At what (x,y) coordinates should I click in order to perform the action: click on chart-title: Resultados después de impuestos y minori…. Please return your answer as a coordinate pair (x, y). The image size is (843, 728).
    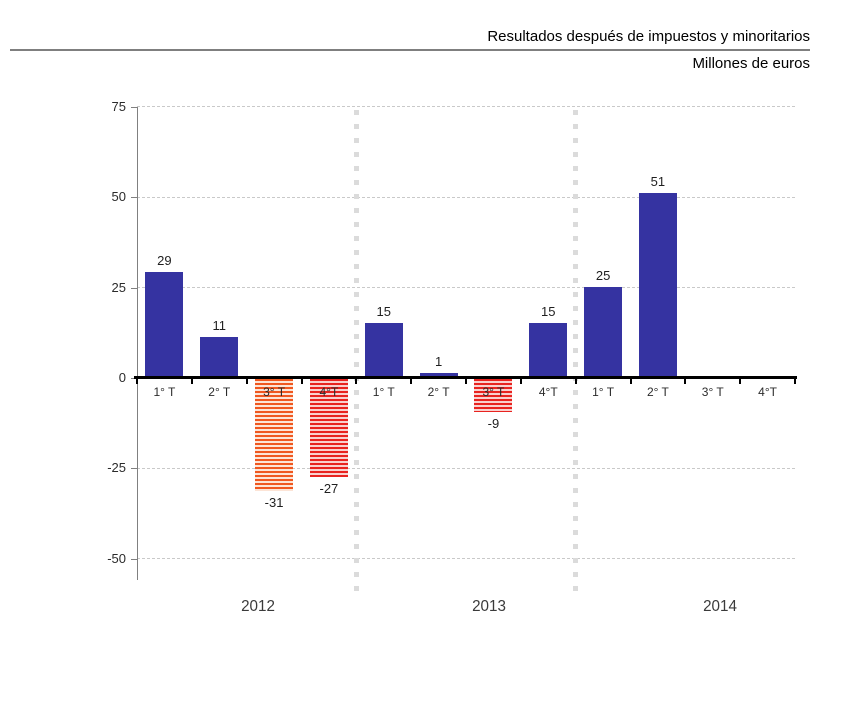
    Looking at the image, I should click on (648, 36).